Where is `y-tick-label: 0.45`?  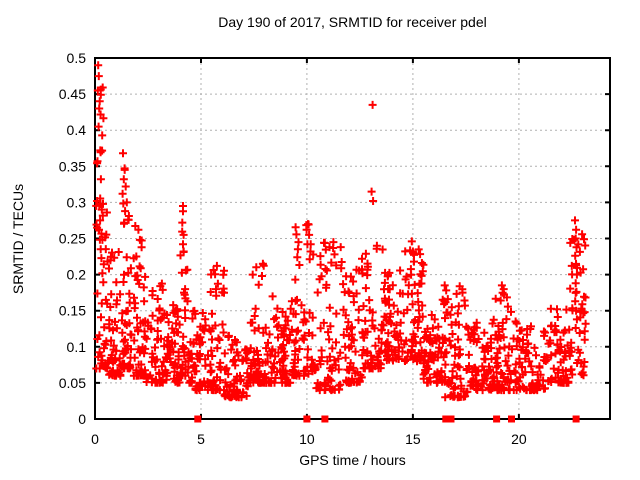
y-tick-label: 0.45 is located at coordinates (72, 94).